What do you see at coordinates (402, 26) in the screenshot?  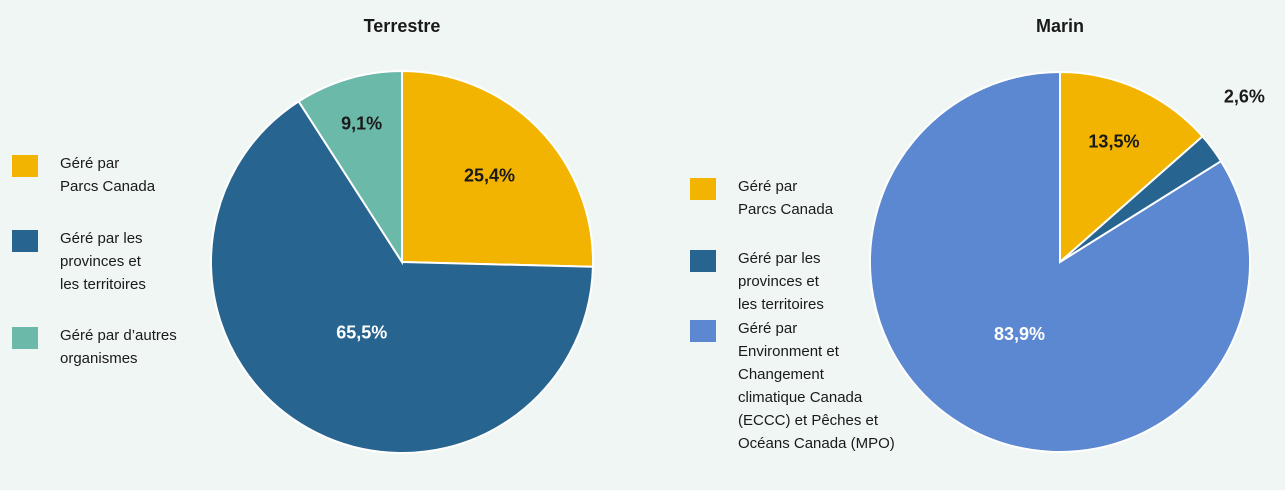 I see `chart-title: Terrestre` at bounding box center [402, 26].